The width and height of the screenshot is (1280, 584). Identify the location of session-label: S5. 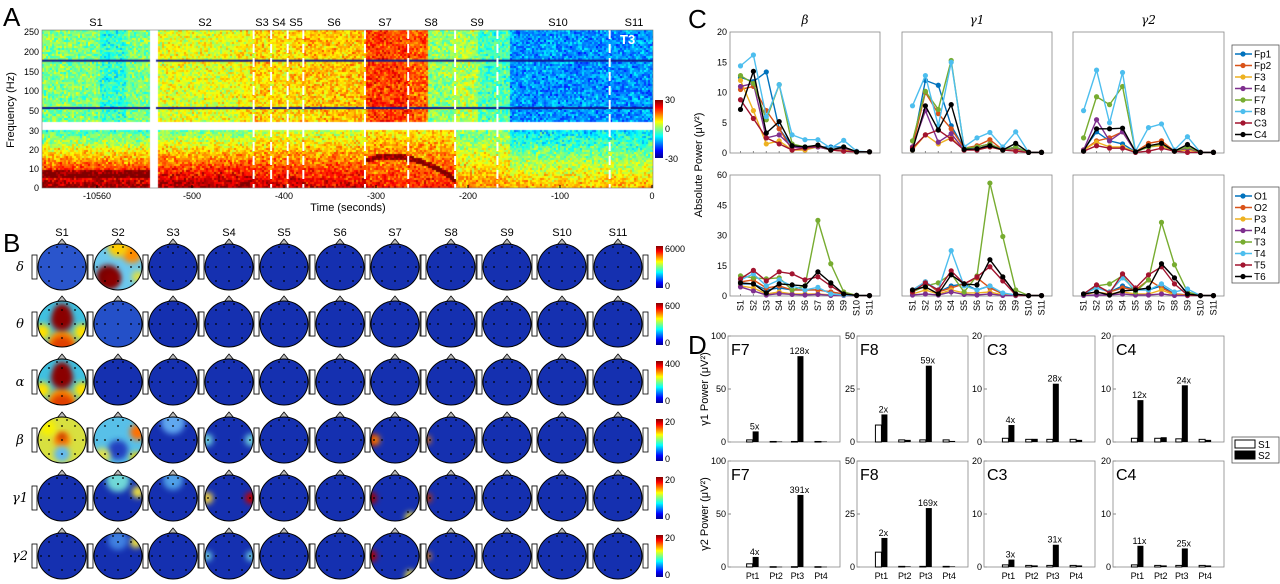
(295, 23).